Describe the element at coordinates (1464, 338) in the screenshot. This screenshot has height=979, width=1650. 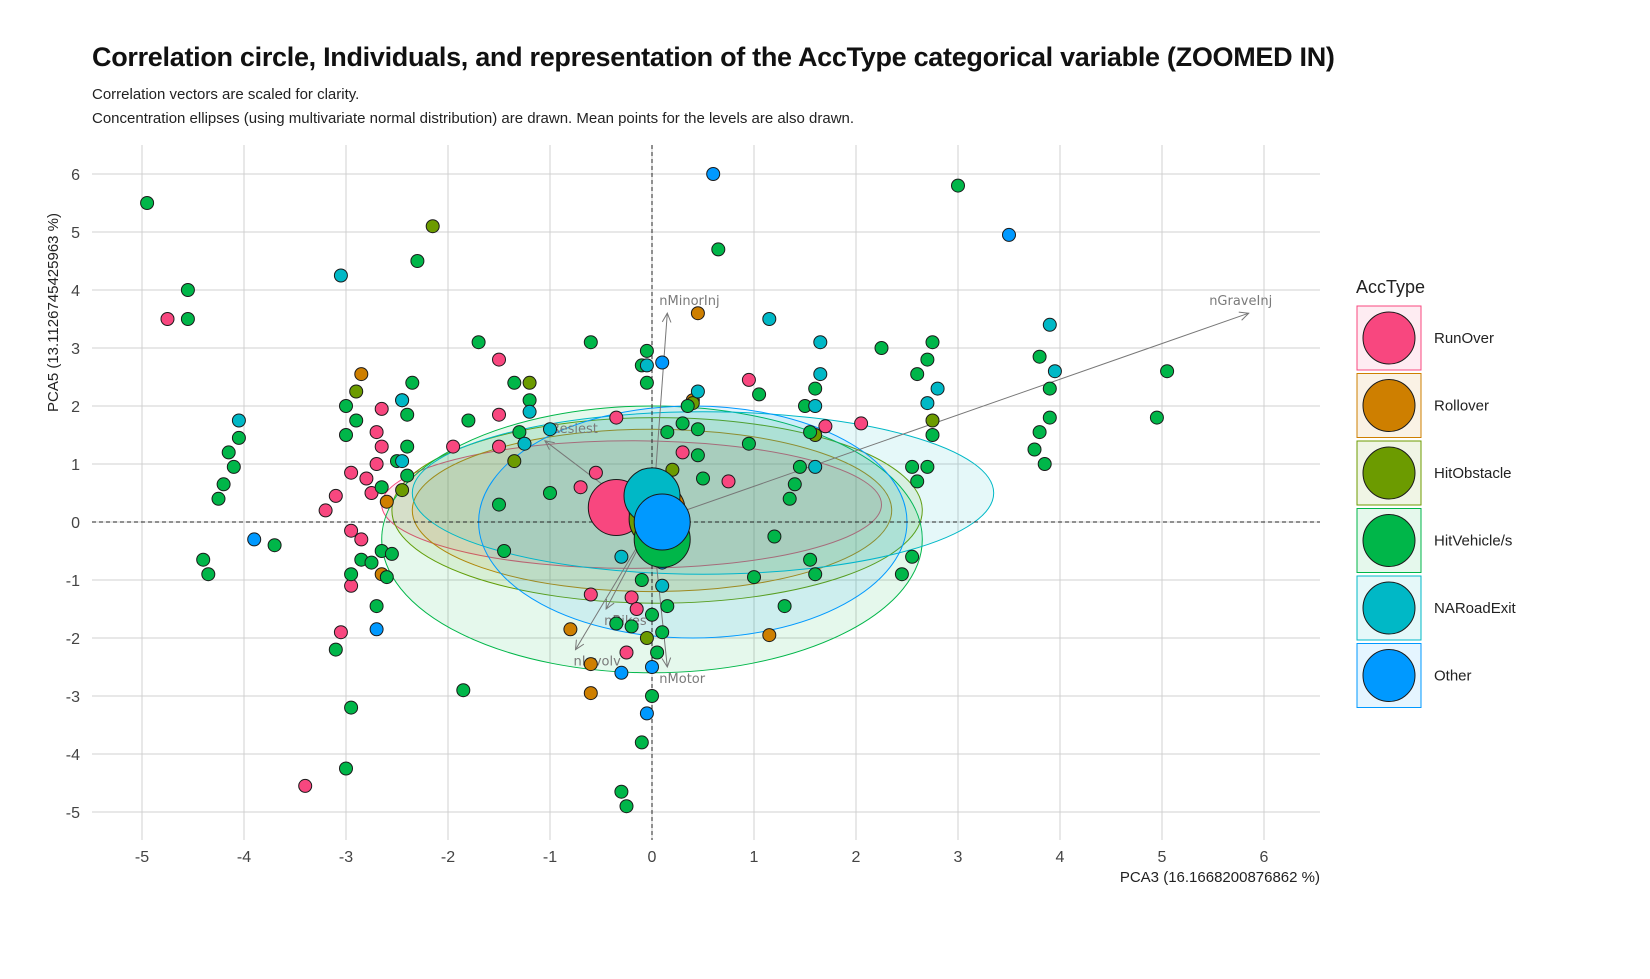
I see `legend-label-runover: RunOver` at that location.